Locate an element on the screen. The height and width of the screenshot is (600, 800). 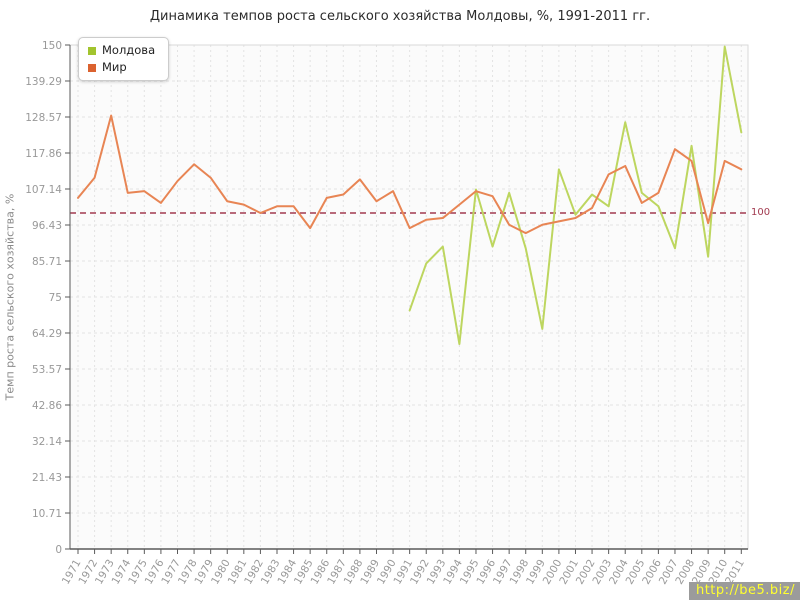
y-tick-label: 53.57 is located at coordinates (47, 370).